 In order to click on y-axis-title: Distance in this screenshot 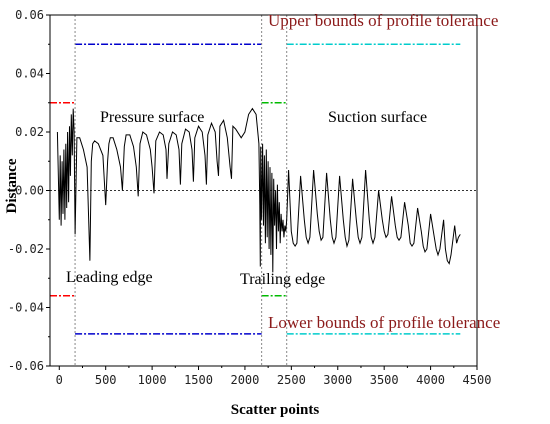, I will do `click(12, 185)`.